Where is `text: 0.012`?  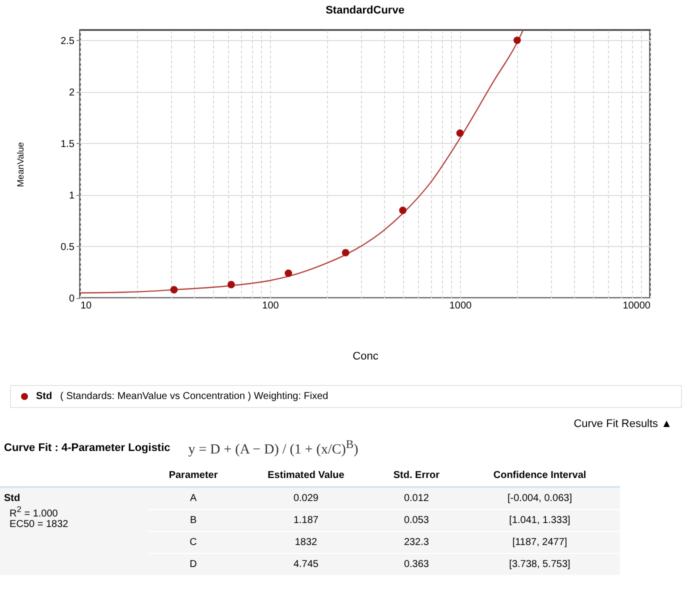
text: 0.012 is located at coordinates (416, 498).